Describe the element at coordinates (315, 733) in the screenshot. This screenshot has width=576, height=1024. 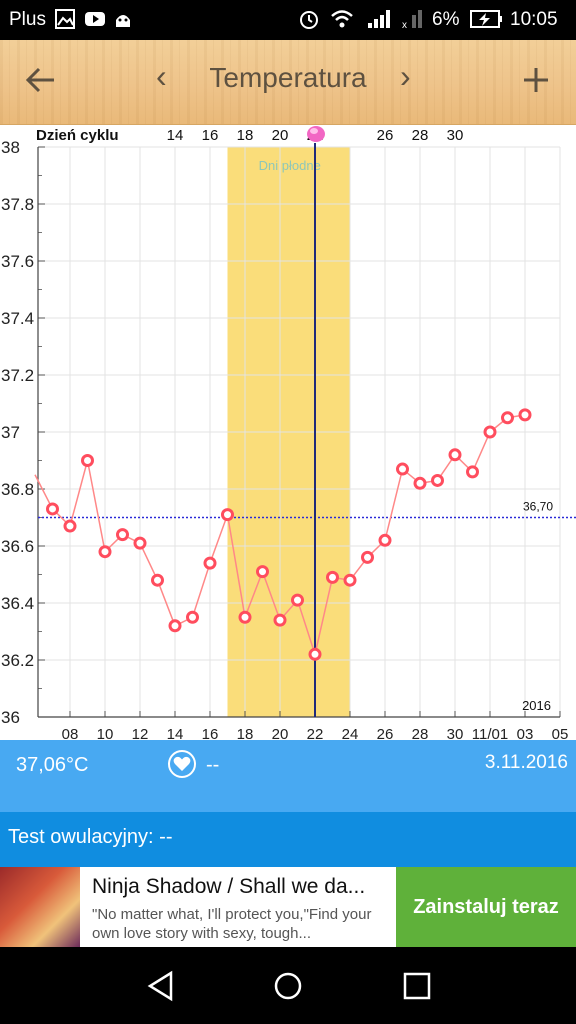
I see `x-tick-label: 22` at that location.